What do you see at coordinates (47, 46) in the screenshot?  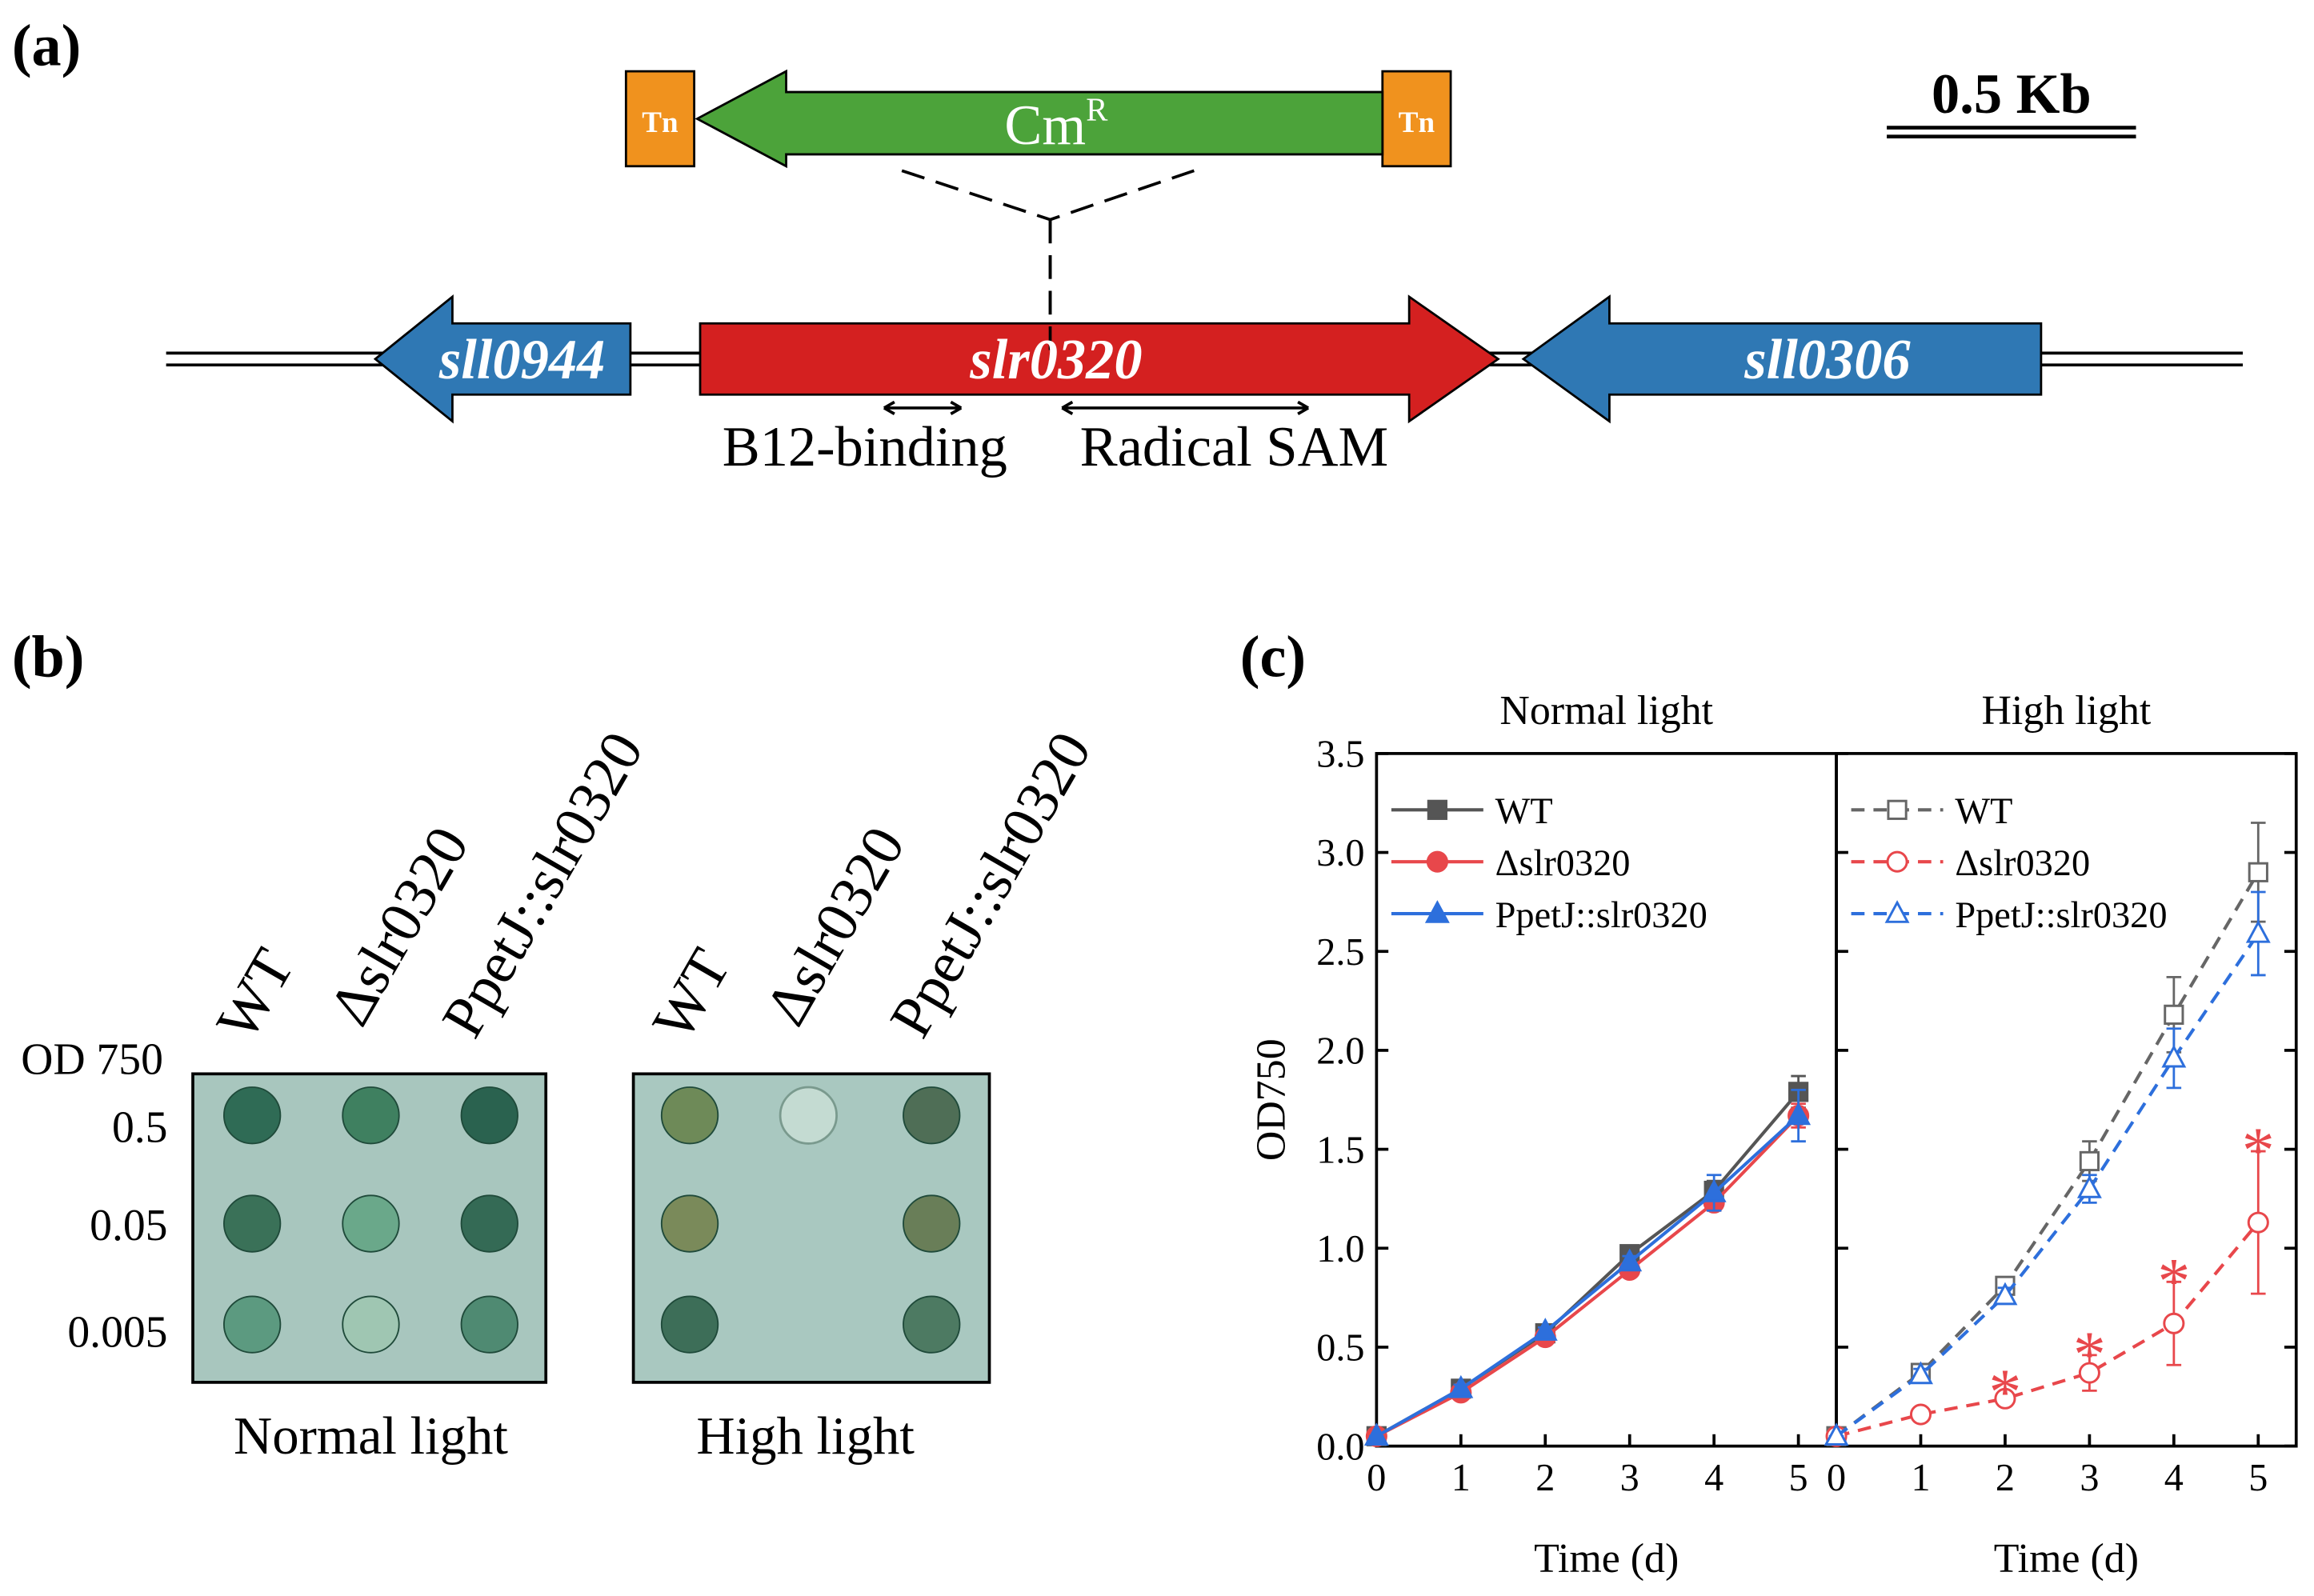 I see `panel-label: (a)` at bounding box center [47, 46].